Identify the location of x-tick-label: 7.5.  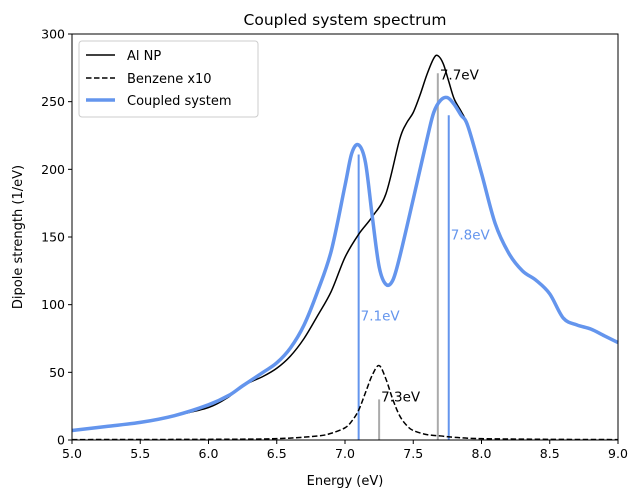
(413, 453).